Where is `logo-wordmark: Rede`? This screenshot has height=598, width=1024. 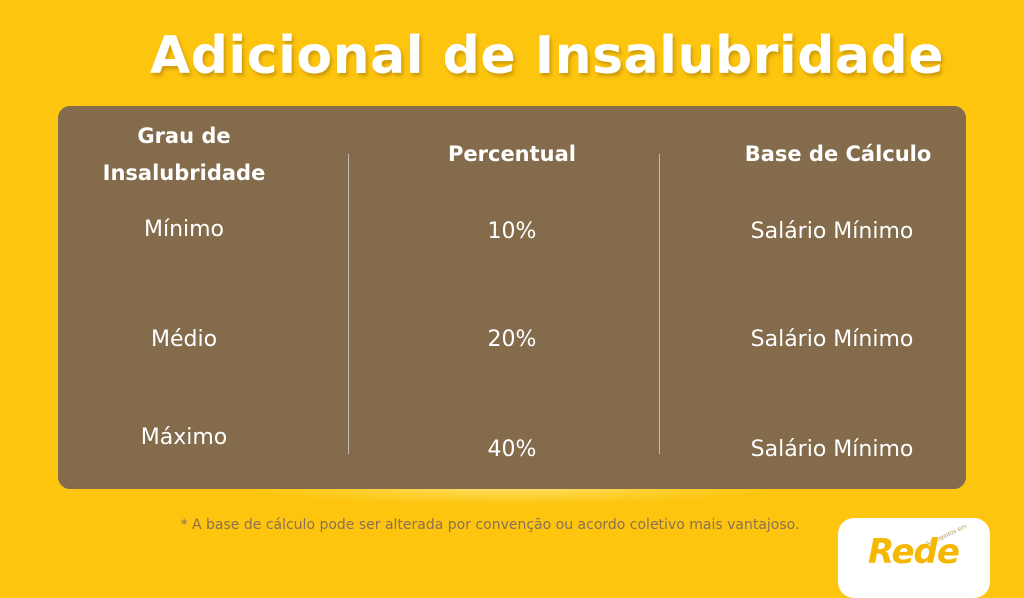 logo-wordmark: Rede is located at coordinates (914, 552).